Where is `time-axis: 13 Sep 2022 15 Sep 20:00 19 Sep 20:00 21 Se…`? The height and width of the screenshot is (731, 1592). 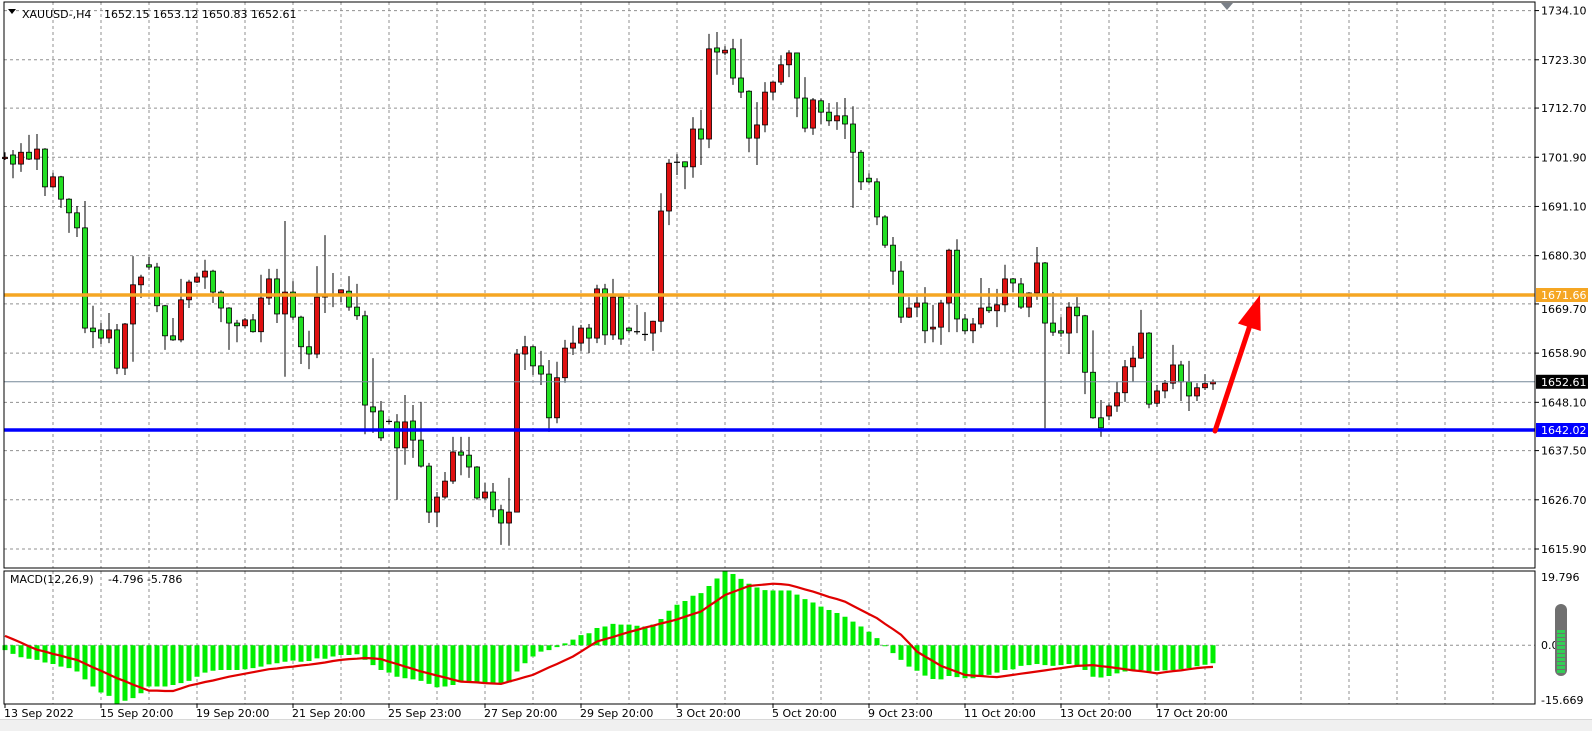
time-axis: 13 Sep 2022 15 Sep 20:00 19 Sep 20:00 21 Se… is located at coordinates (616, 712).